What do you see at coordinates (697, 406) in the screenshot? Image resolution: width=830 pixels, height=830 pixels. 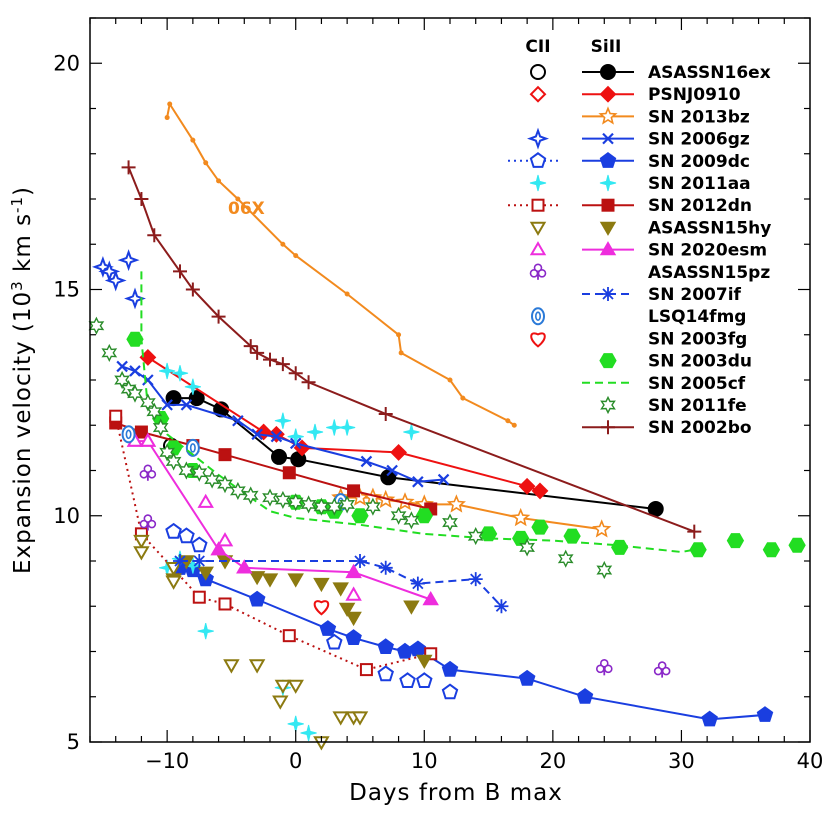 I see `legend-label: SN 2011fe` at bounding box center [697, 406].